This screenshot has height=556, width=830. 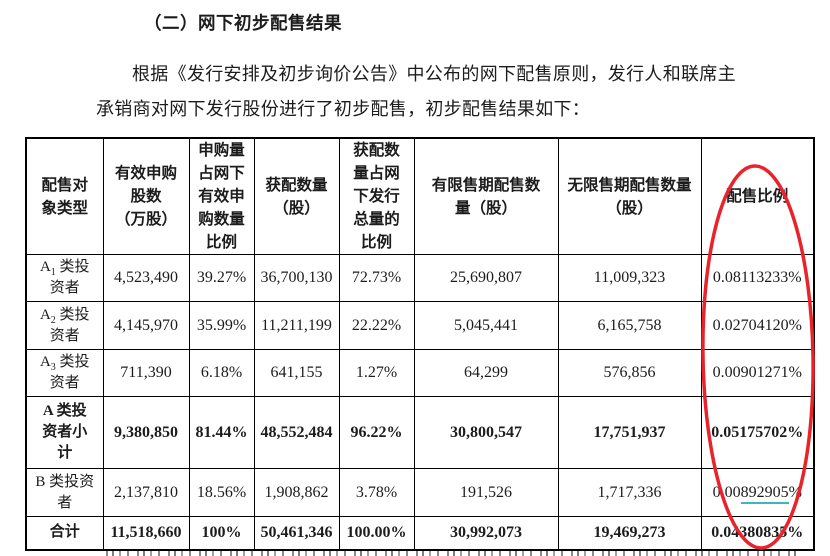 What do you see at coordinates (486, 196) in the screenshot?
I see `header-restricted-shares: 有限售期配售数 量（股）` at bounding box center [486, 196].